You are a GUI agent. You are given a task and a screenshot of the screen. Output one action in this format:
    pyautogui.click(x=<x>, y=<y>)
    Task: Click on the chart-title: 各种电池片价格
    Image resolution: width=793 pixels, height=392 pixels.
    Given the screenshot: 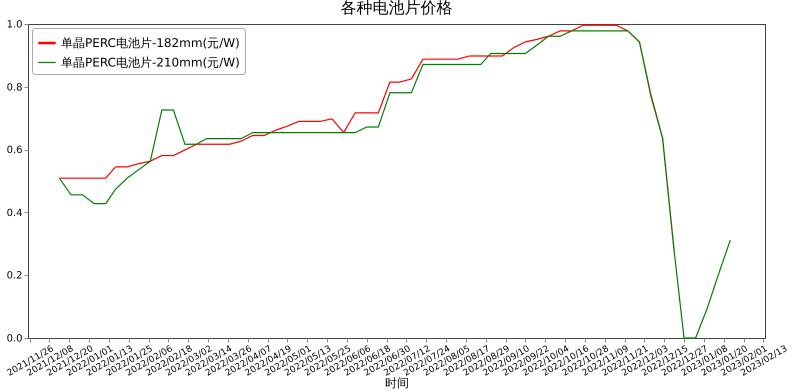 What is the action you would take?
    pyautogui.click(x=396, y=8)
    